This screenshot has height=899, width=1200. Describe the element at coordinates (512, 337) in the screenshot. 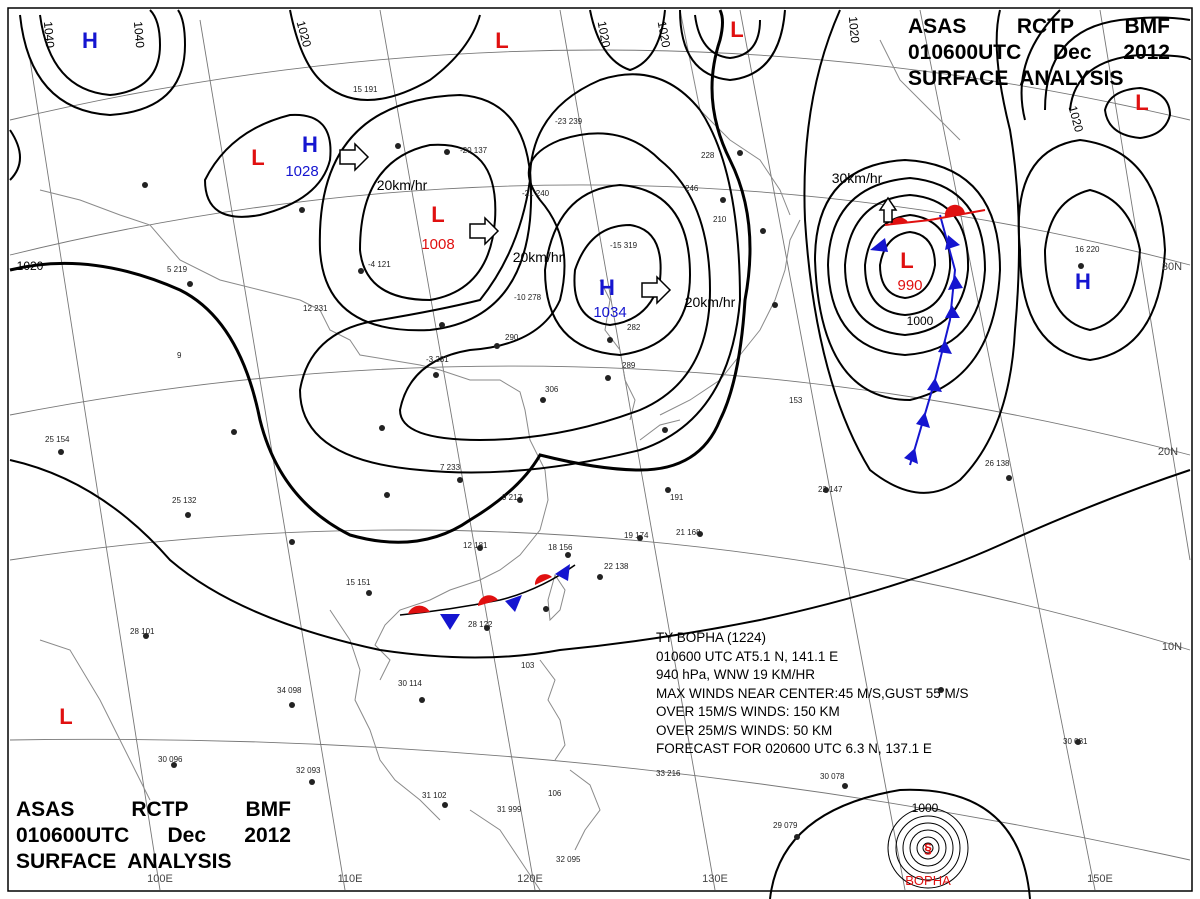

I see `station-observation-label: 290` at that location.